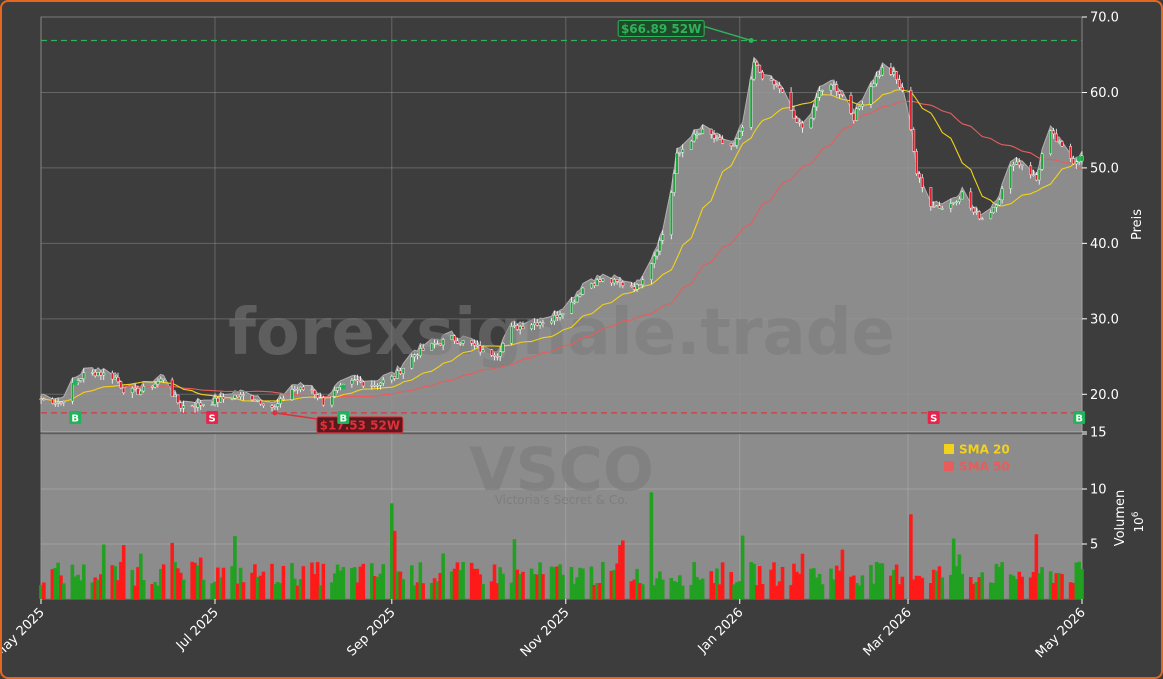  What do you see at coordinates (949, 449) in the screenshot?
I see `legend-swatch` at bounding box center [949, 449].